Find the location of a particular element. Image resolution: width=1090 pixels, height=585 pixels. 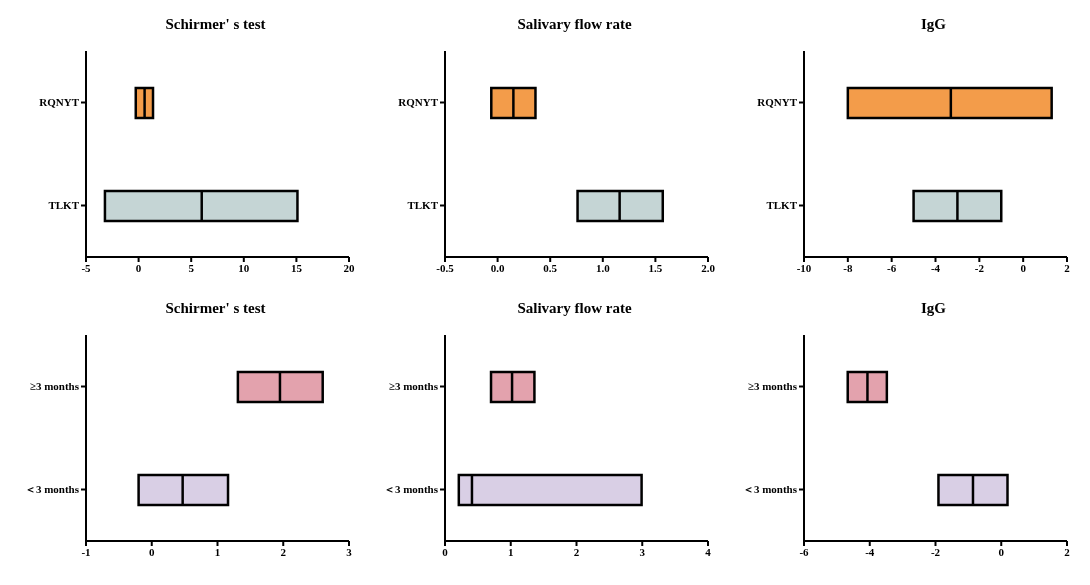

x-tick-label: 4 is located at coordinates (708, 551).